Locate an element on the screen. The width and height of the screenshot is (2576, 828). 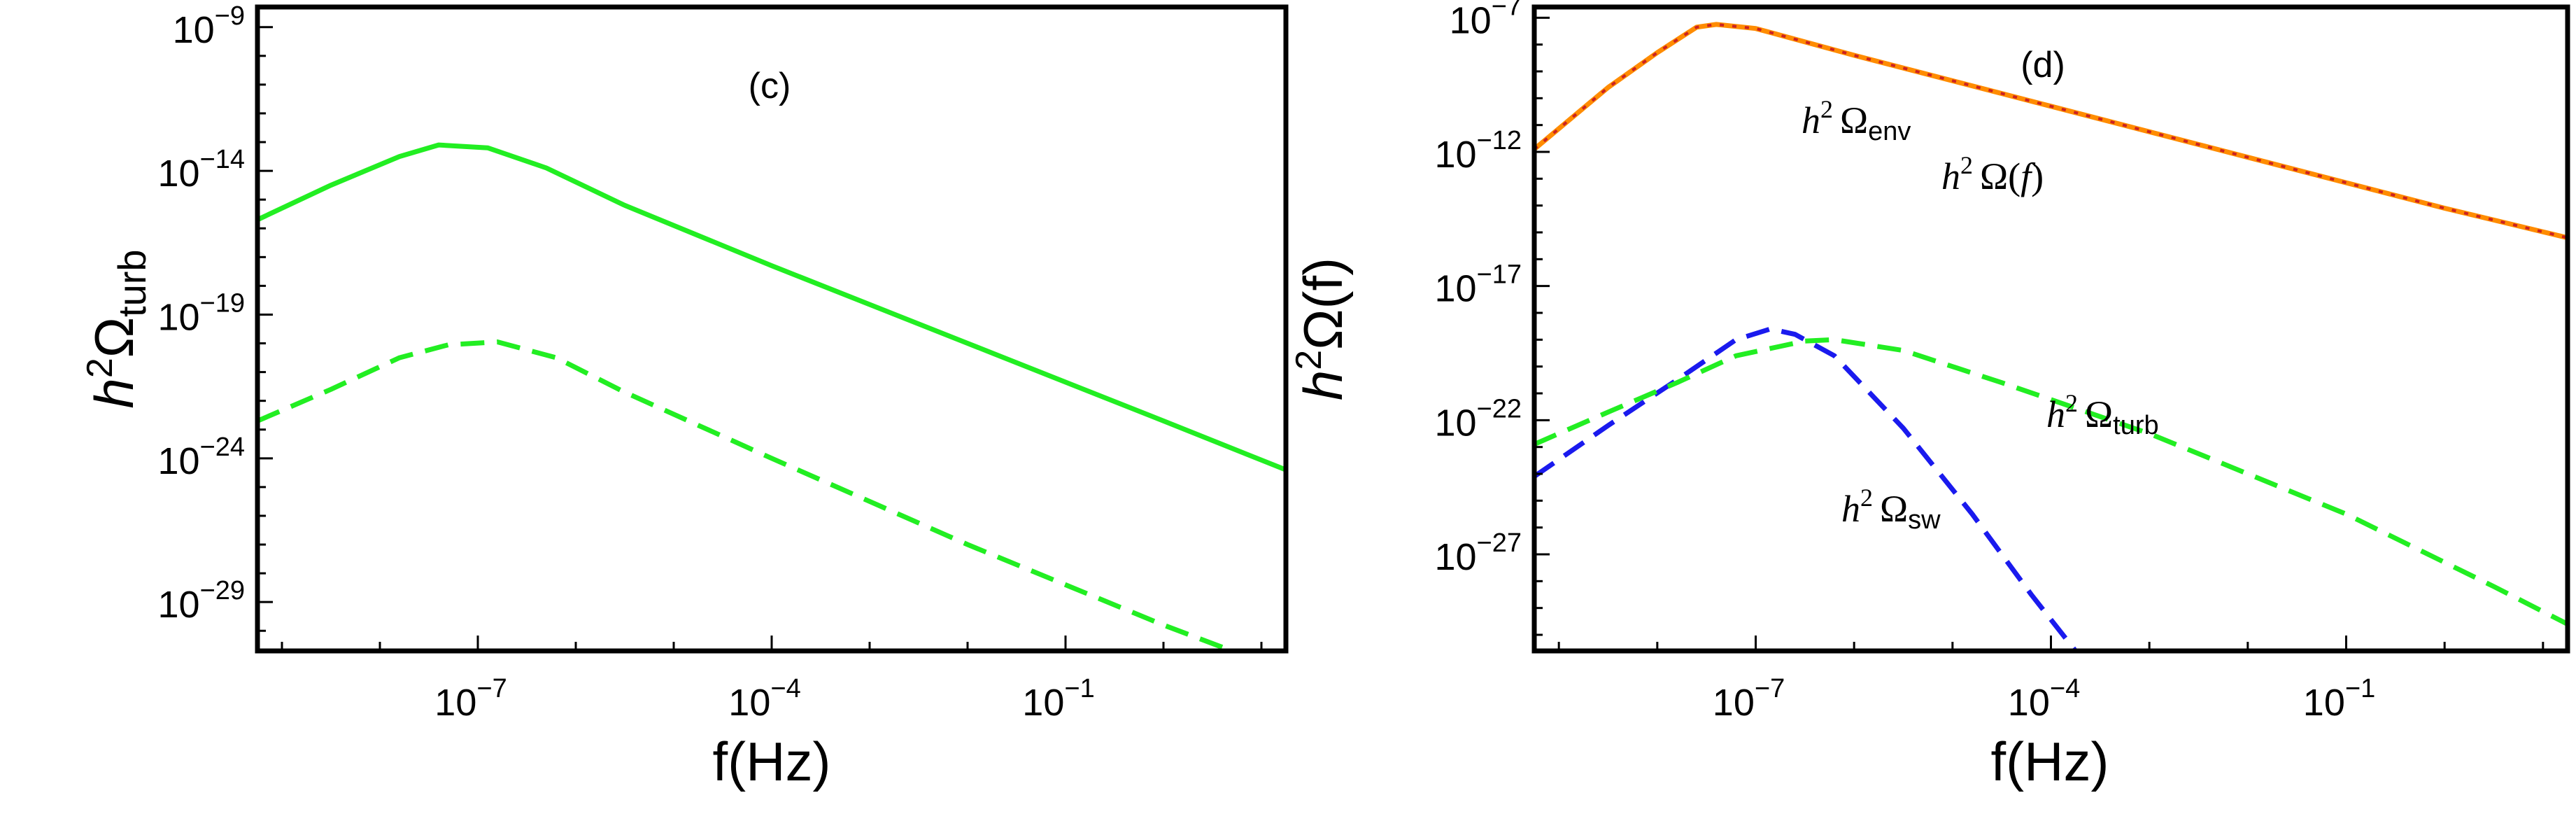
panel-c-y-tick-label: 10−14 is located at coordinates (201, 170).